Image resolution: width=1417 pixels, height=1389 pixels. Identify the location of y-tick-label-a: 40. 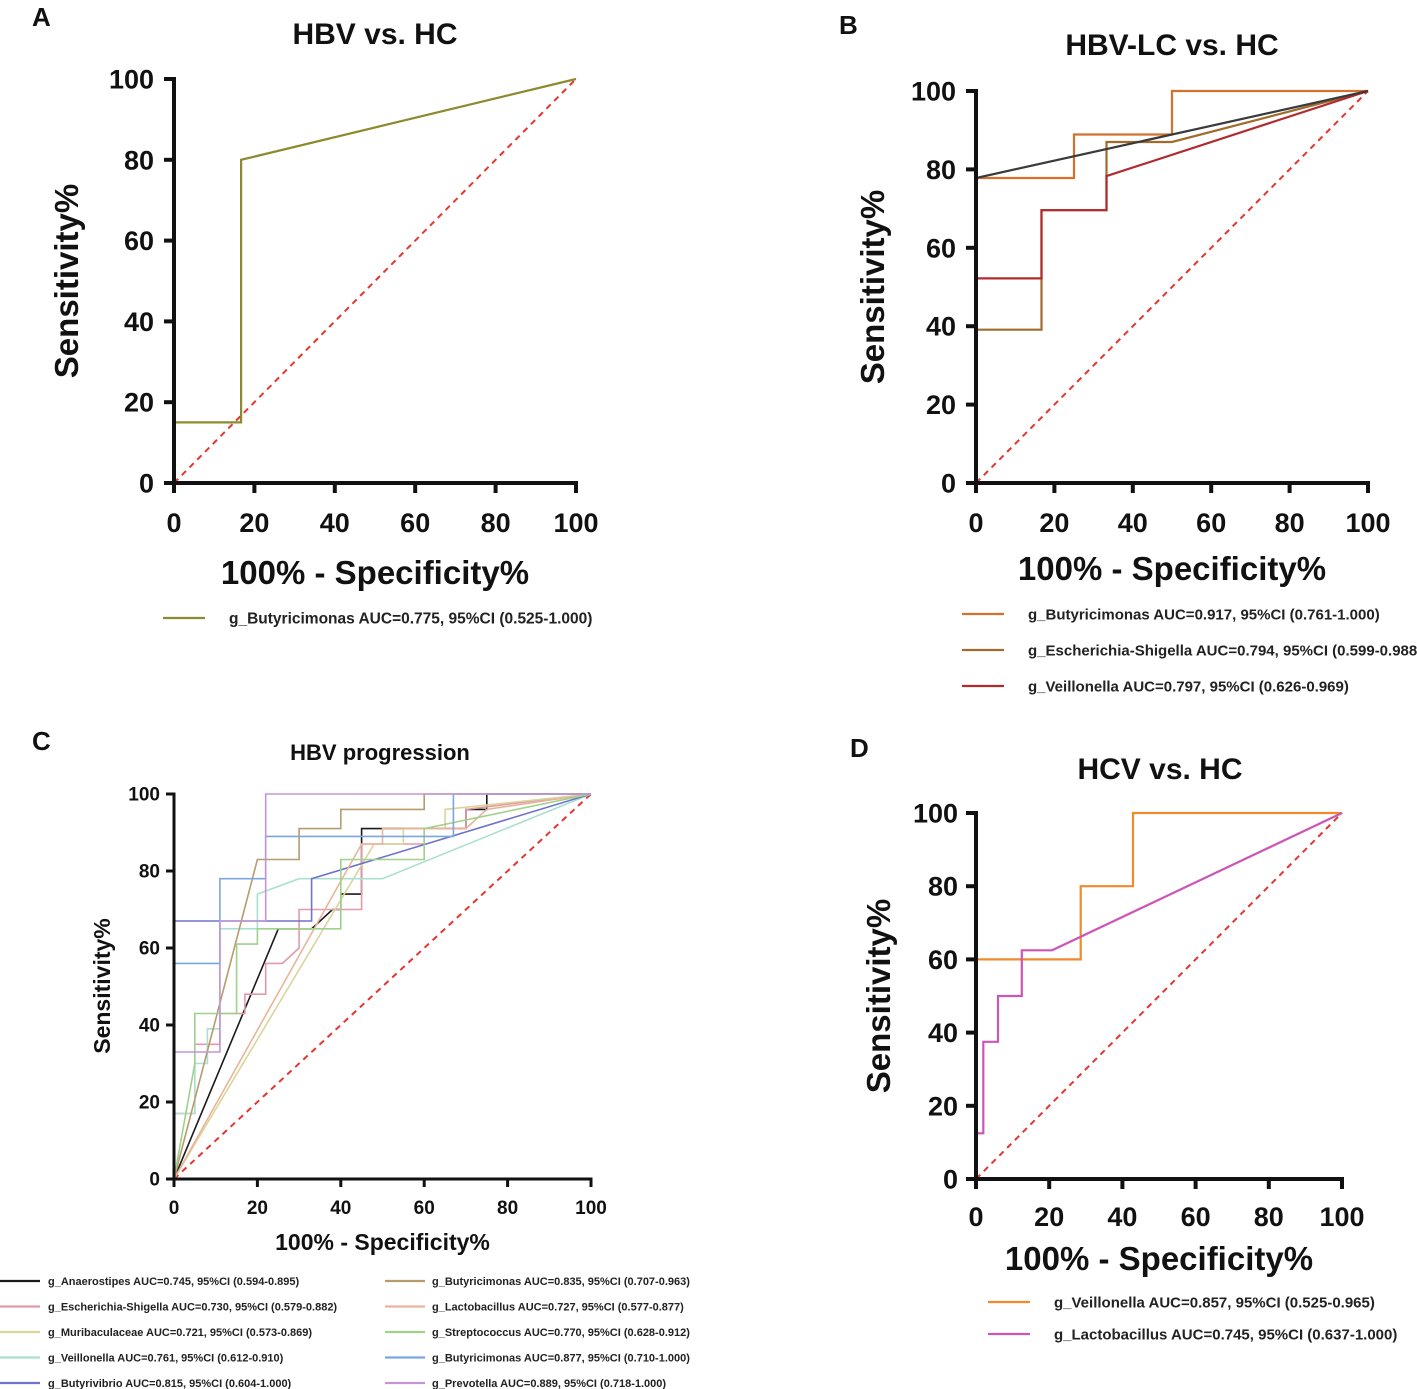
(139, 322).